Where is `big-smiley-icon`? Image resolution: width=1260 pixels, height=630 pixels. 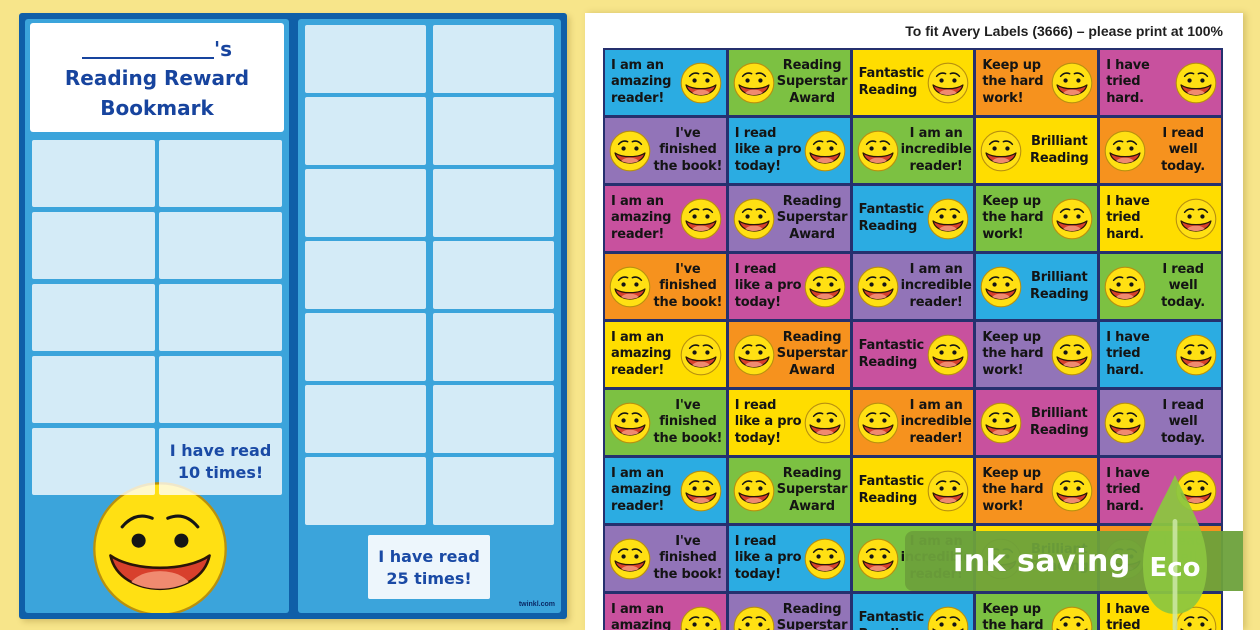 big-smiley-icon is located at coordinates (160, 544).